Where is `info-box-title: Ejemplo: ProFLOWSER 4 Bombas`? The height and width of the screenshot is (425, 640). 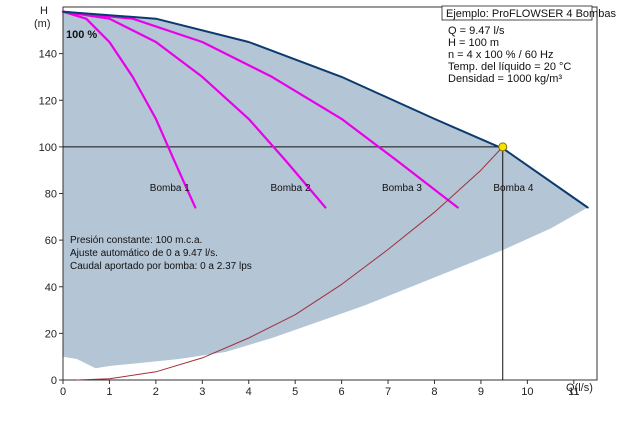
info-box-title: Ejemplo: ProFLOWSER 4 Bombas is located at coordinates (531, 14).